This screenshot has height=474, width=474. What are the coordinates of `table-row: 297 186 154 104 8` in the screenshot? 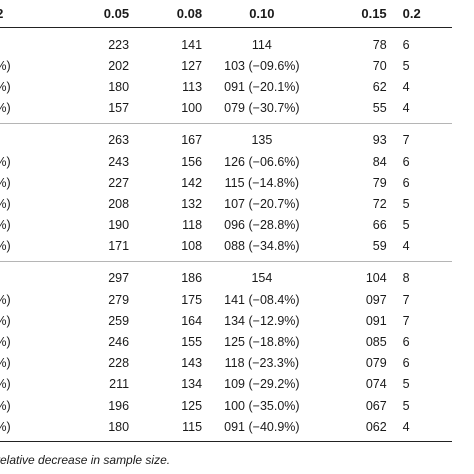 It's located at (226, 275).